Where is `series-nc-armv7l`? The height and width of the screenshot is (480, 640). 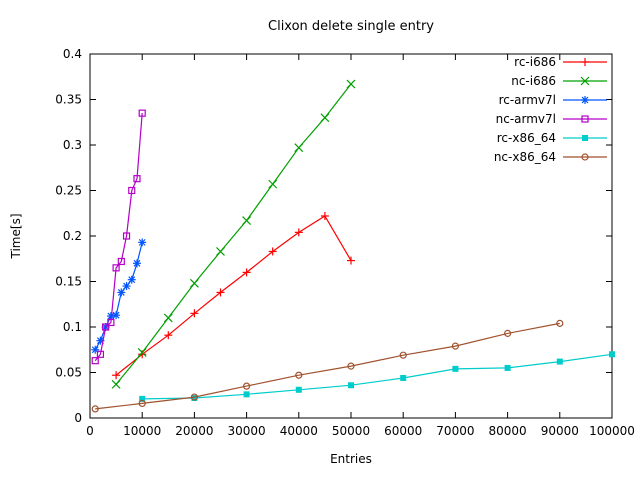 series-nc-armv7l is located at coordinates (118, 237).